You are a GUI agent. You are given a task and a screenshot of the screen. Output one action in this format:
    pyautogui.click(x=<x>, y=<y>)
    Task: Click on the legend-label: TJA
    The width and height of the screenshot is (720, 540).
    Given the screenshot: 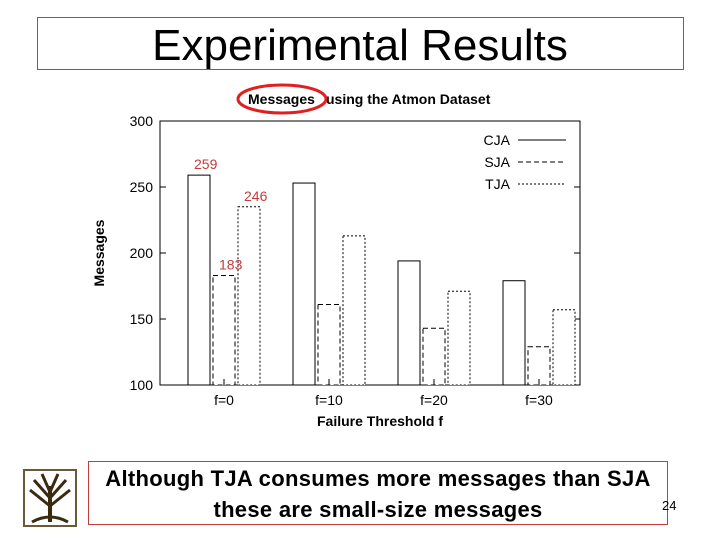 What is the action you would take?
    pyautogui.click(x=498, y=184)
    